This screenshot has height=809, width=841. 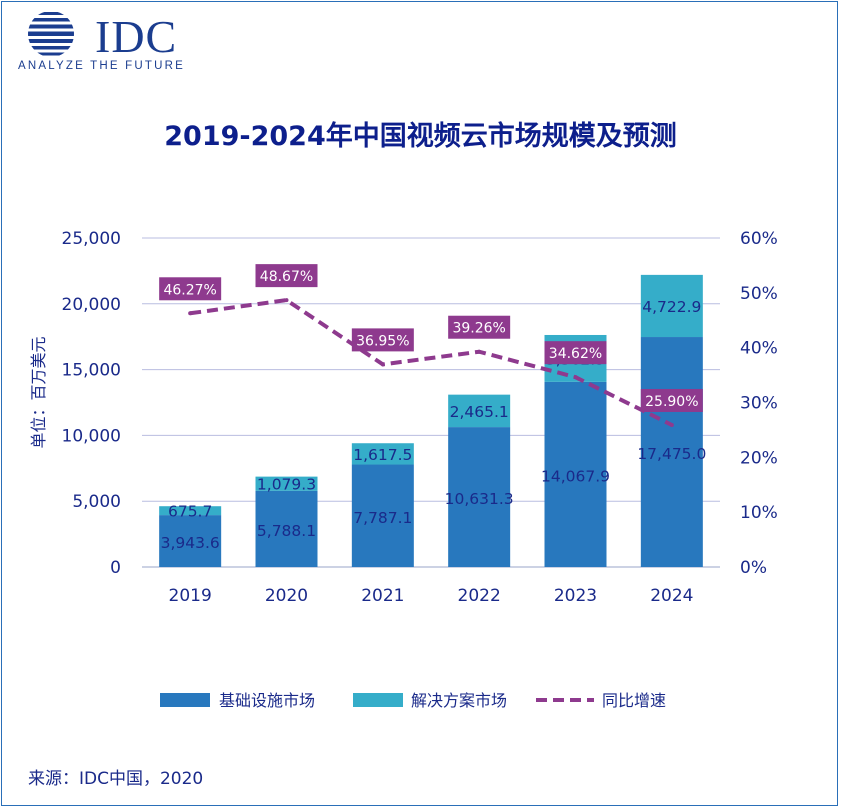 I want to click on bar-infrastructure-label: 3,943.6, so click(x=190, y=543).